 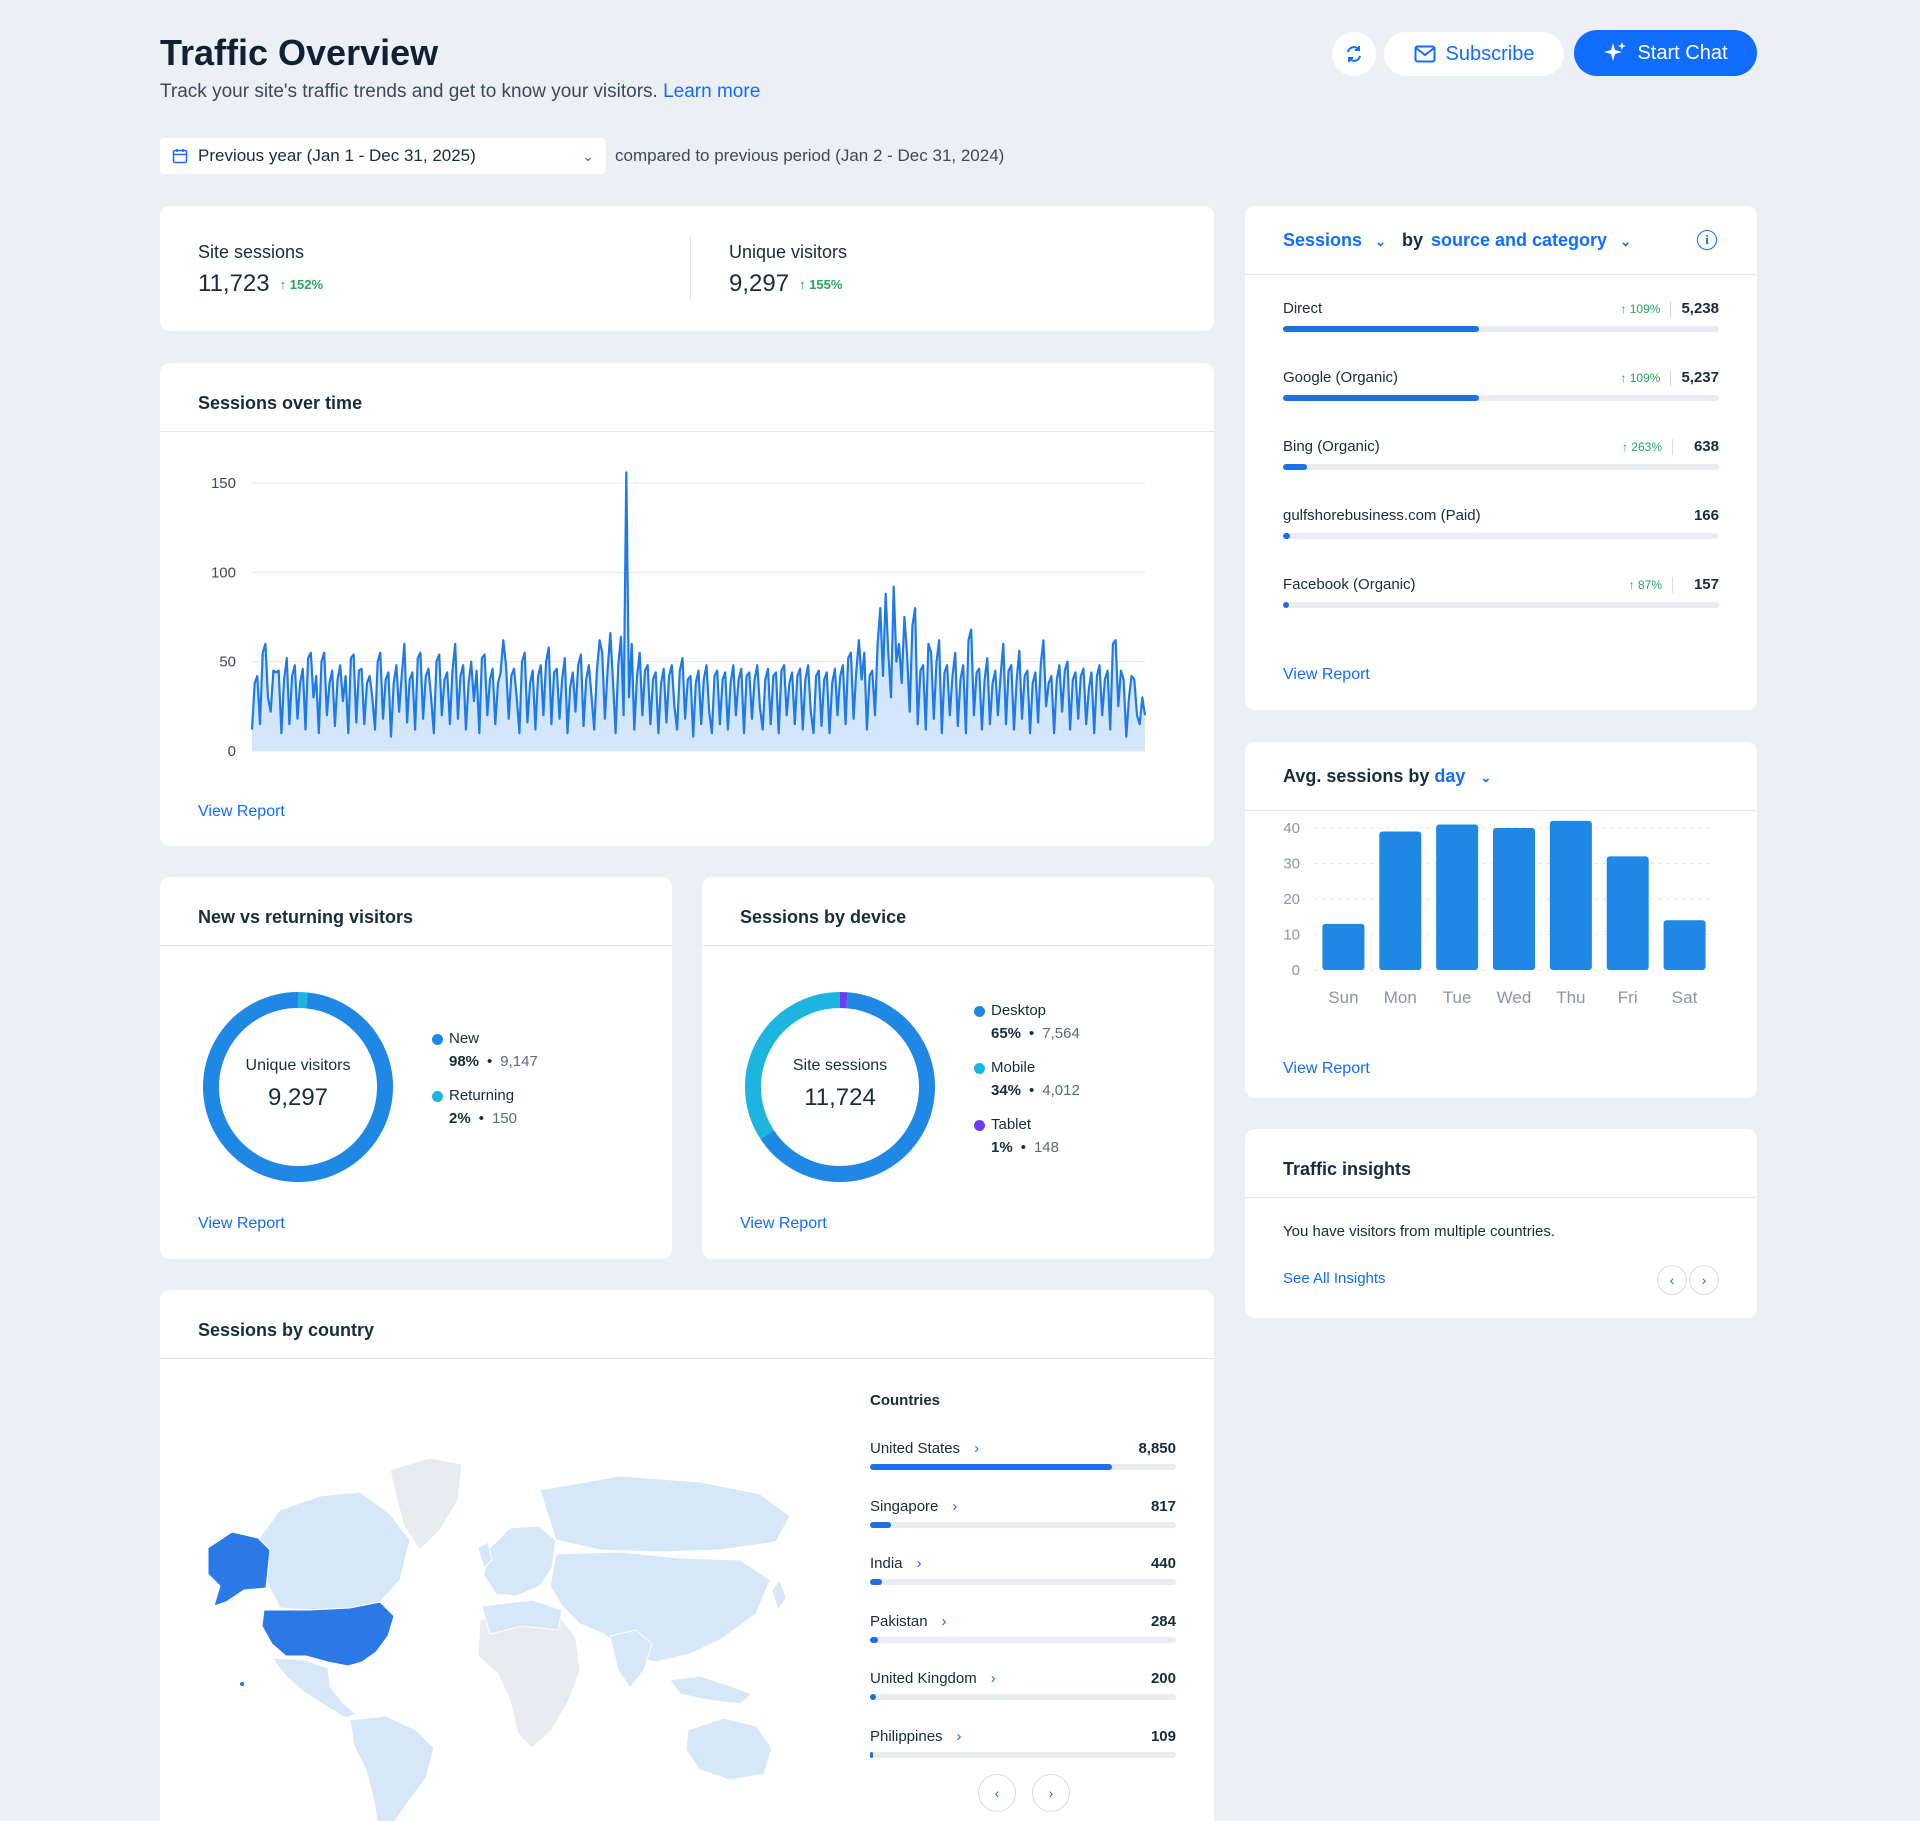 What do you see at coordinates (1334, 1278) in the screenshot?
I see `see-all-insights-link: See All Insights` at bounding box center [1334, 1278].